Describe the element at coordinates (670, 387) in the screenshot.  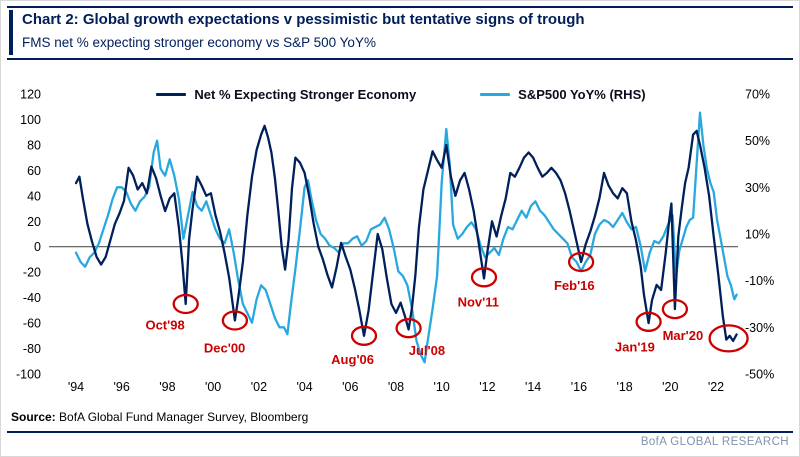
I see `x-axis-tick-label: '20` at that location.